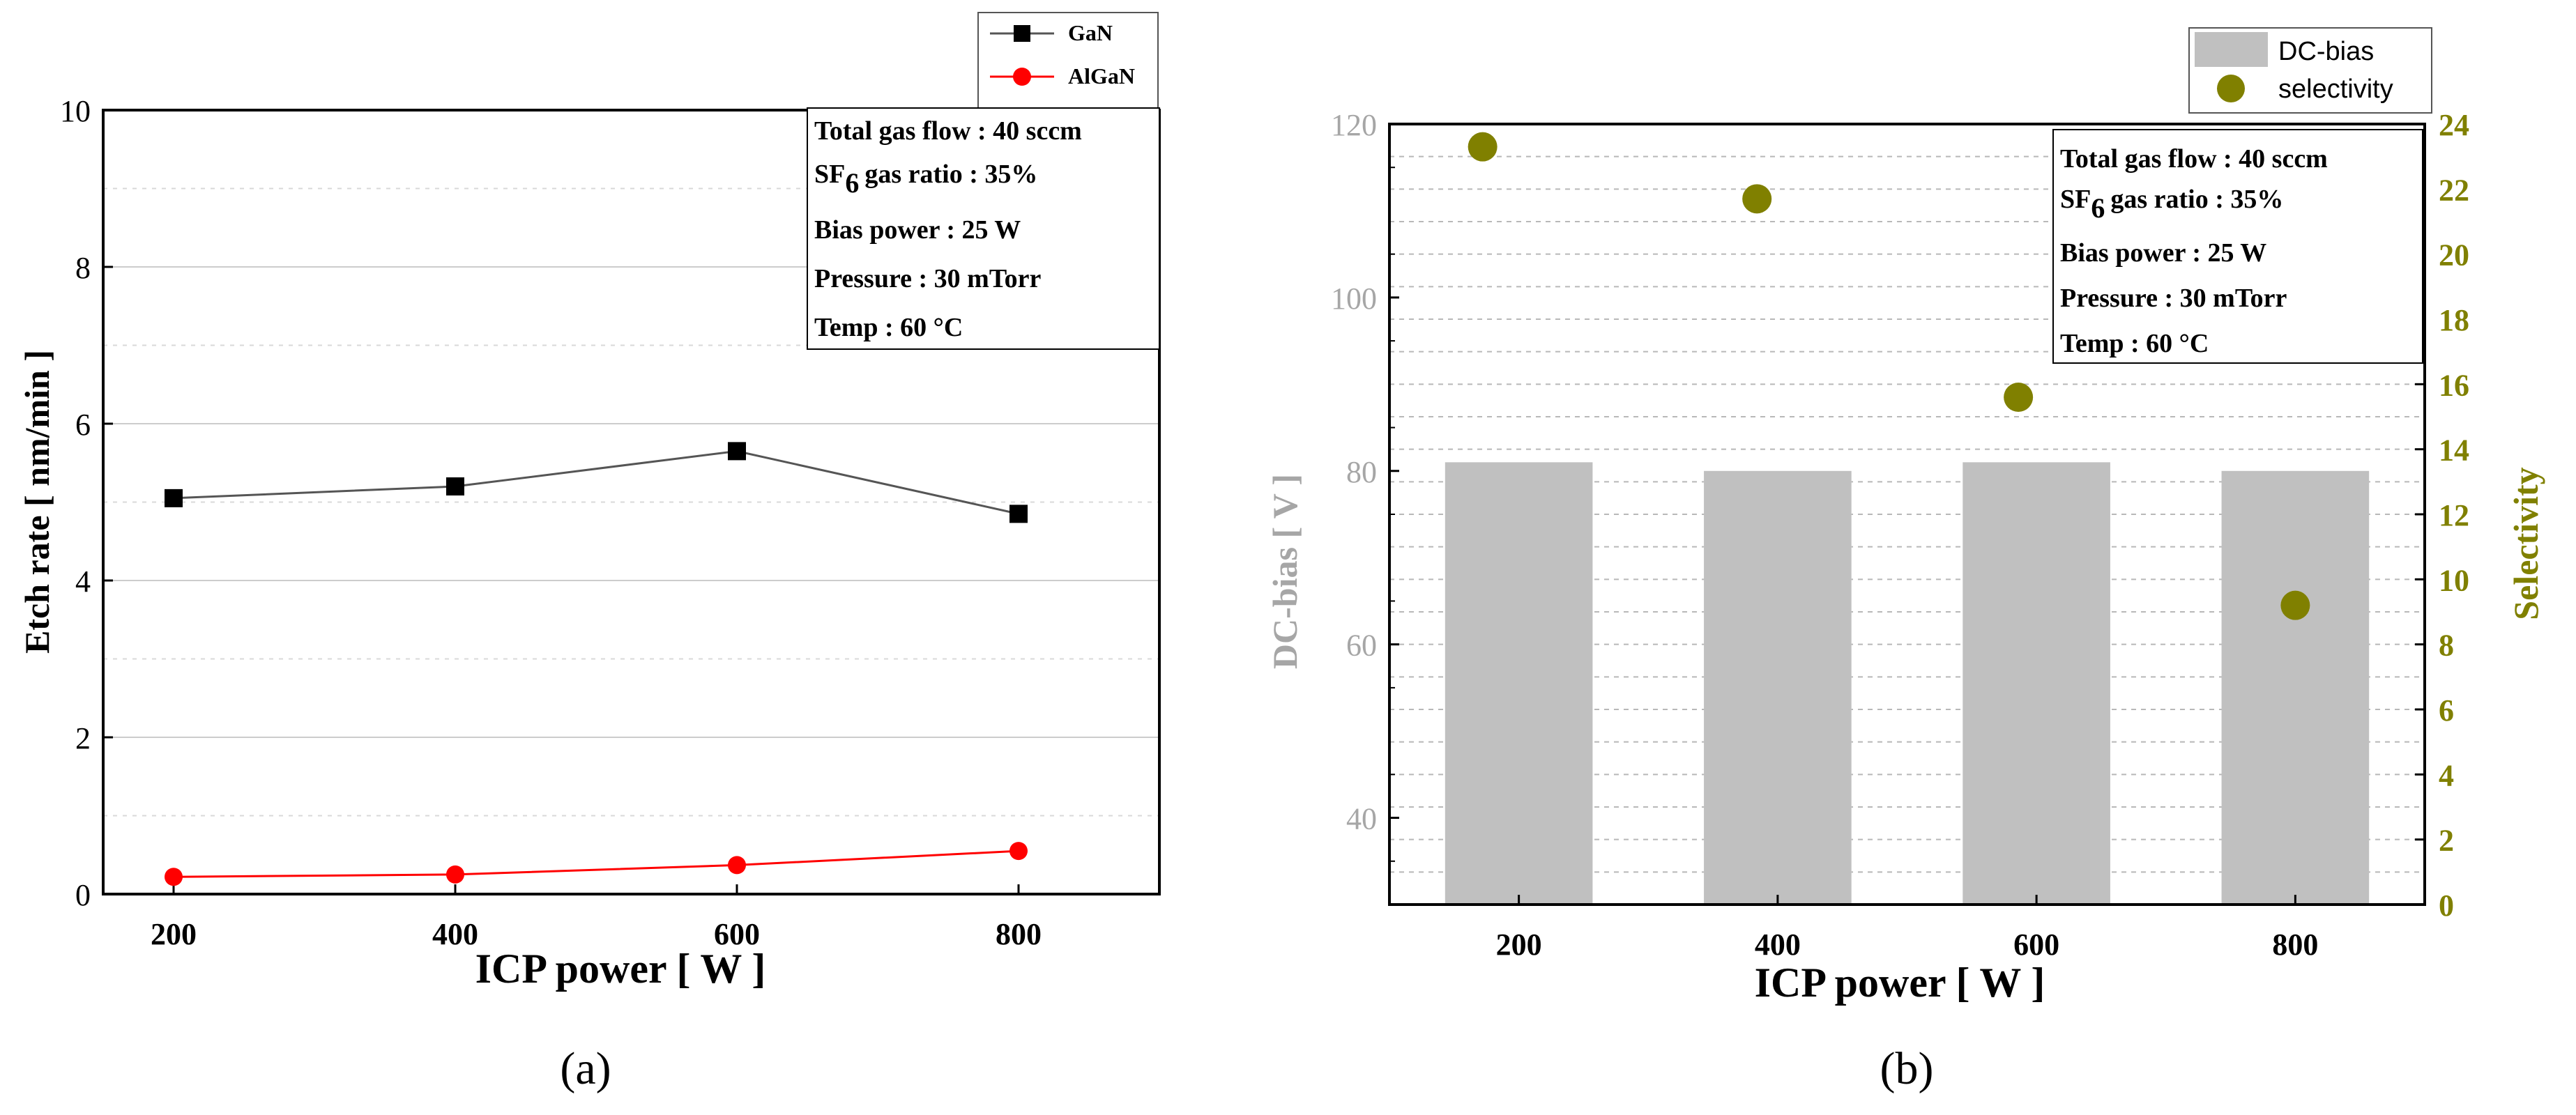 Image resolution: width=2576 pixels, height=1115 pixels. I want to click on scatter-series, so click(1889, 376).